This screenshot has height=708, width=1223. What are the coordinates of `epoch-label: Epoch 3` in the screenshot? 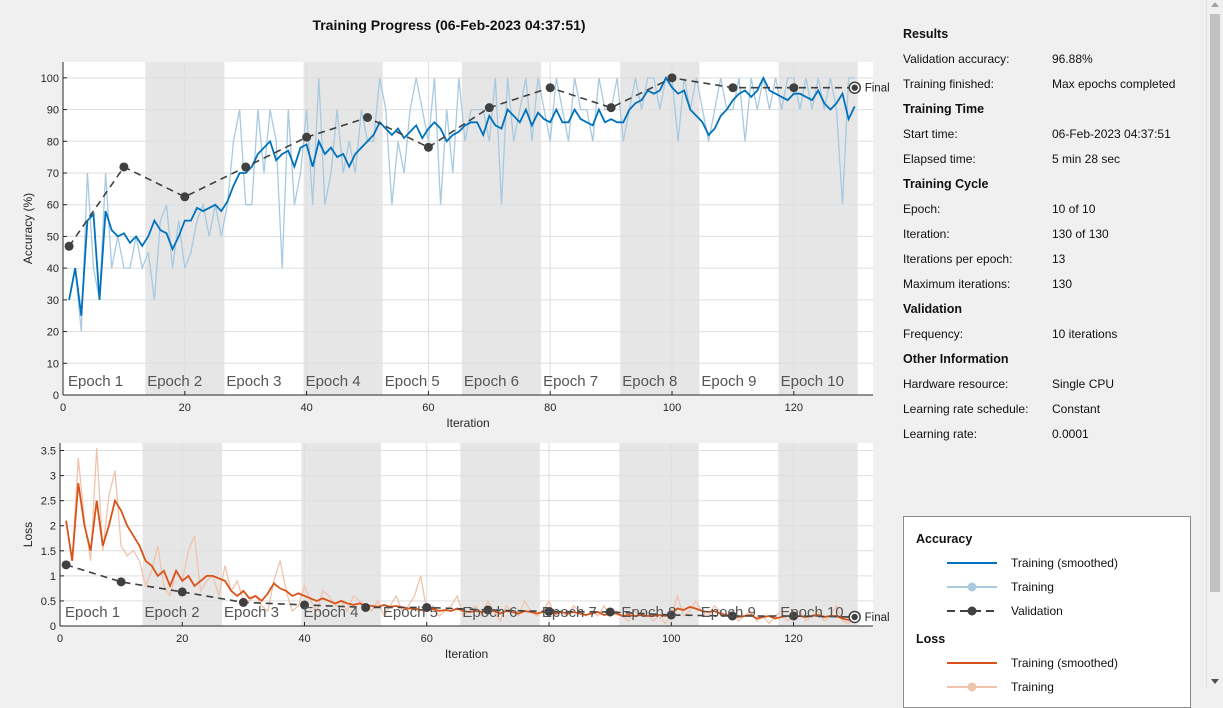 It's located at (253, 381).